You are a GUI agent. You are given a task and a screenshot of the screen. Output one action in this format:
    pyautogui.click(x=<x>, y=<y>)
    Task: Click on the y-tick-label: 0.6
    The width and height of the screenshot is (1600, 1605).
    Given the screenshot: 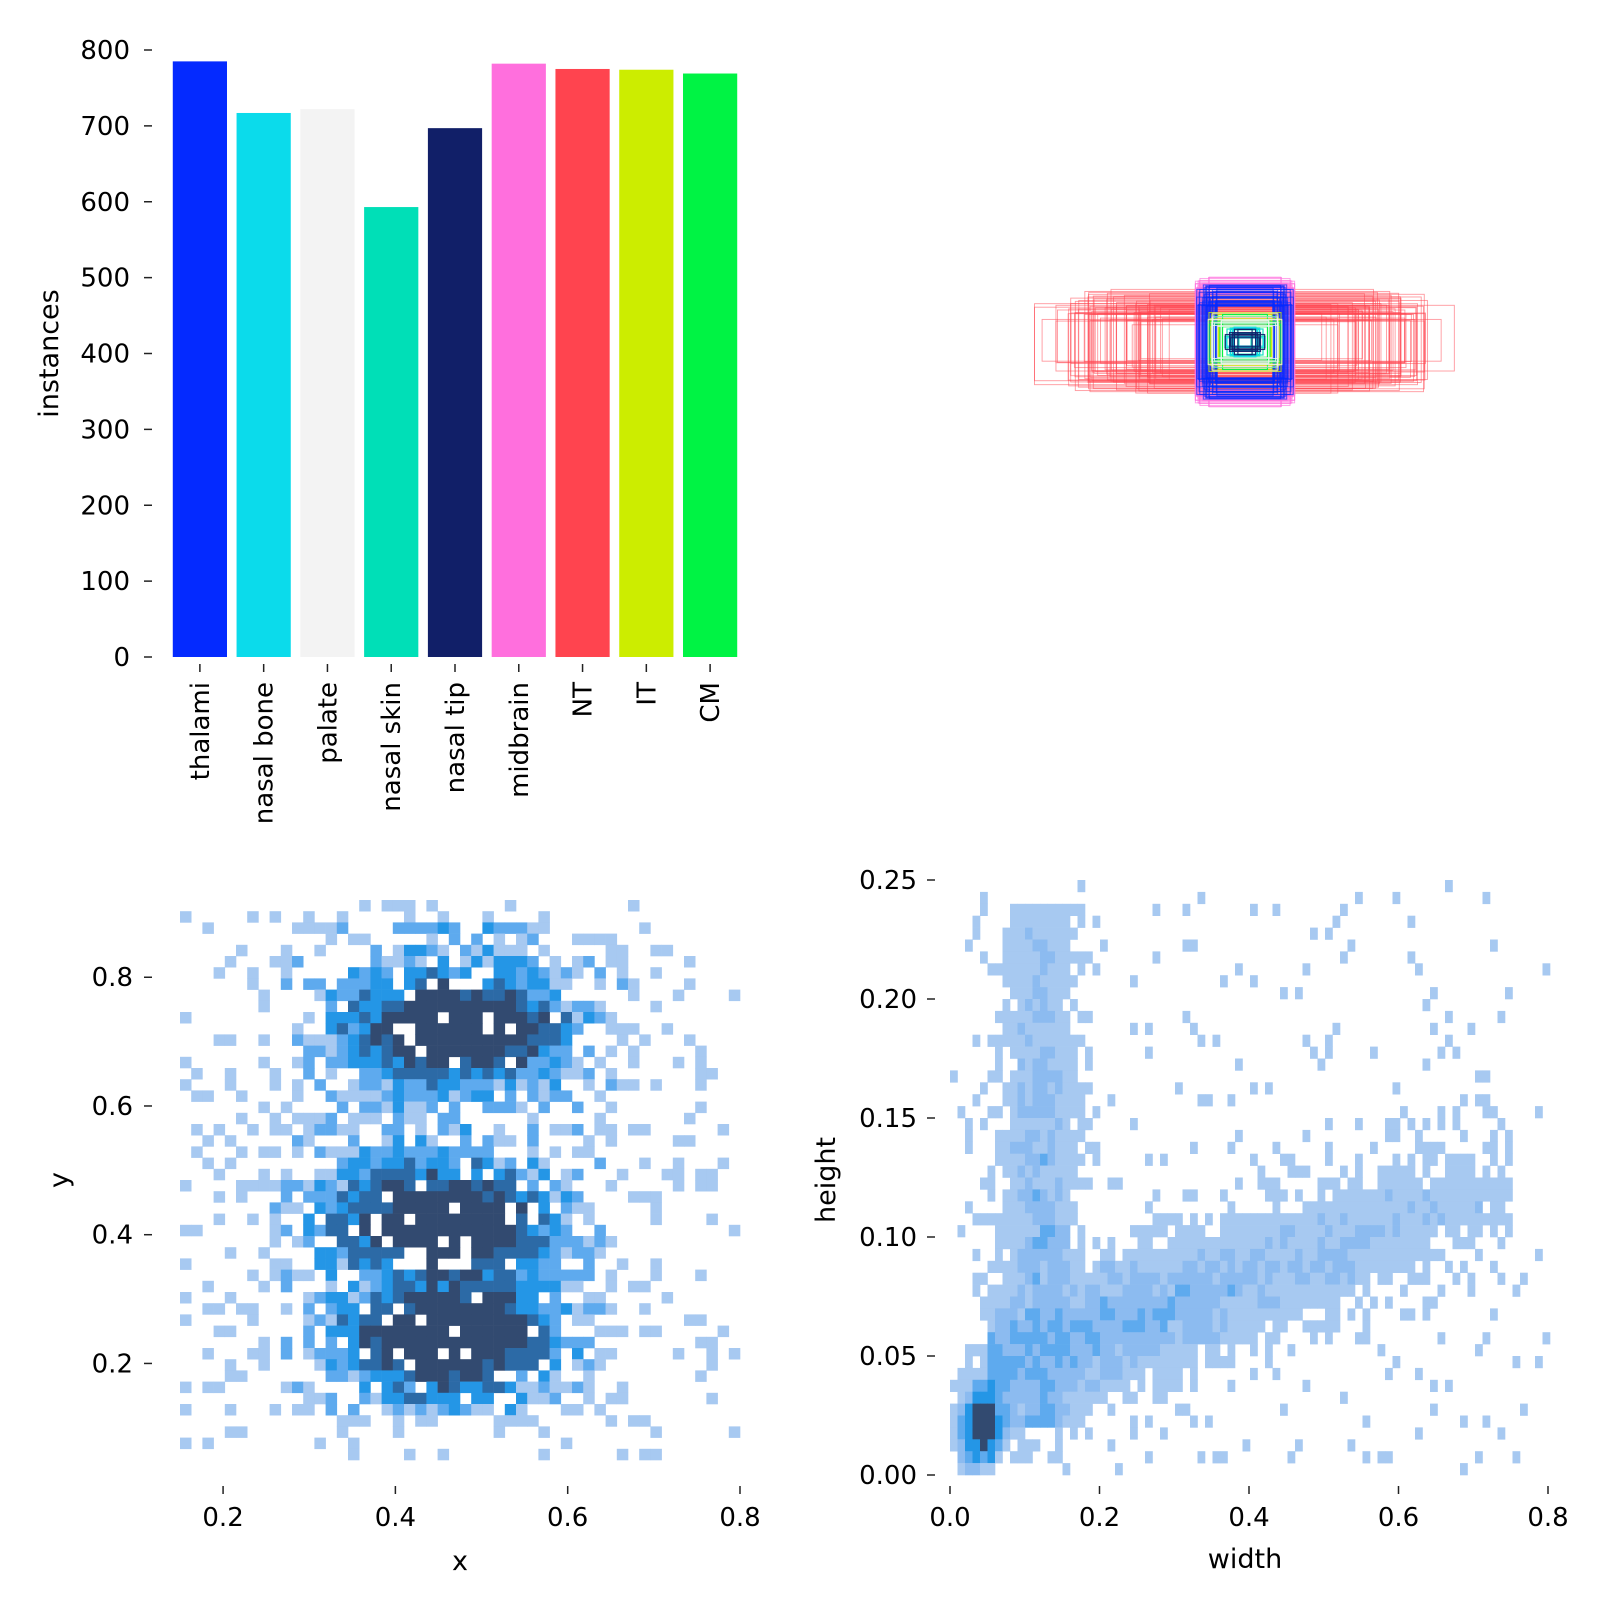 What is the action you would take?
    pyautogui.click(x=112, y=1107)
    